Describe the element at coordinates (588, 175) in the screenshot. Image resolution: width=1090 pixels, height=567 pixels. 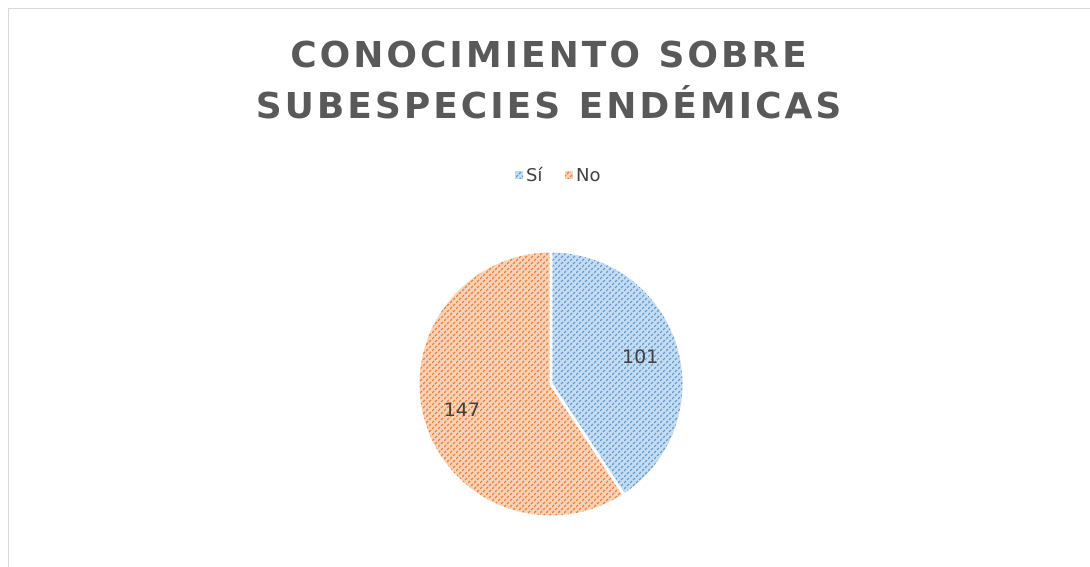
I see `legend-label: No` at that location.